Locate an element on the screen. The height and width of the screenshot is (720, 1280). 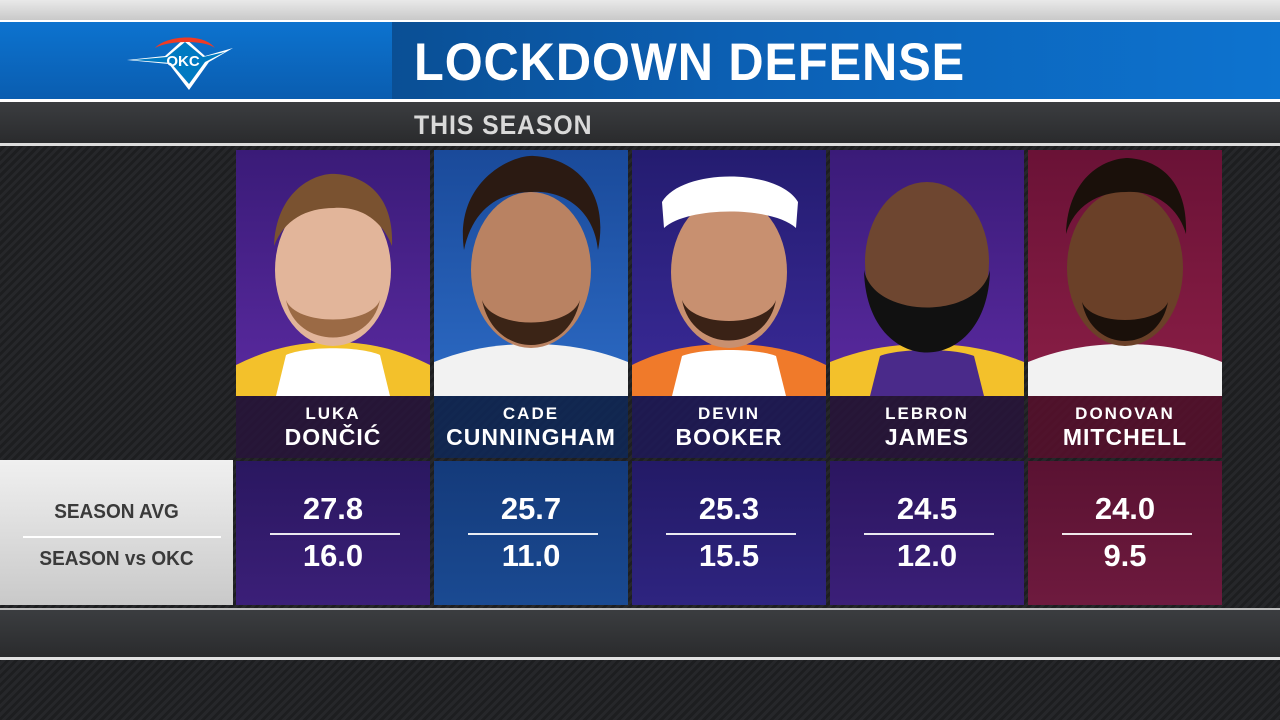
player-card-cunningham: CADE CUNNINGHAM 25.7 11.0 is located at coordinates (531, 377).